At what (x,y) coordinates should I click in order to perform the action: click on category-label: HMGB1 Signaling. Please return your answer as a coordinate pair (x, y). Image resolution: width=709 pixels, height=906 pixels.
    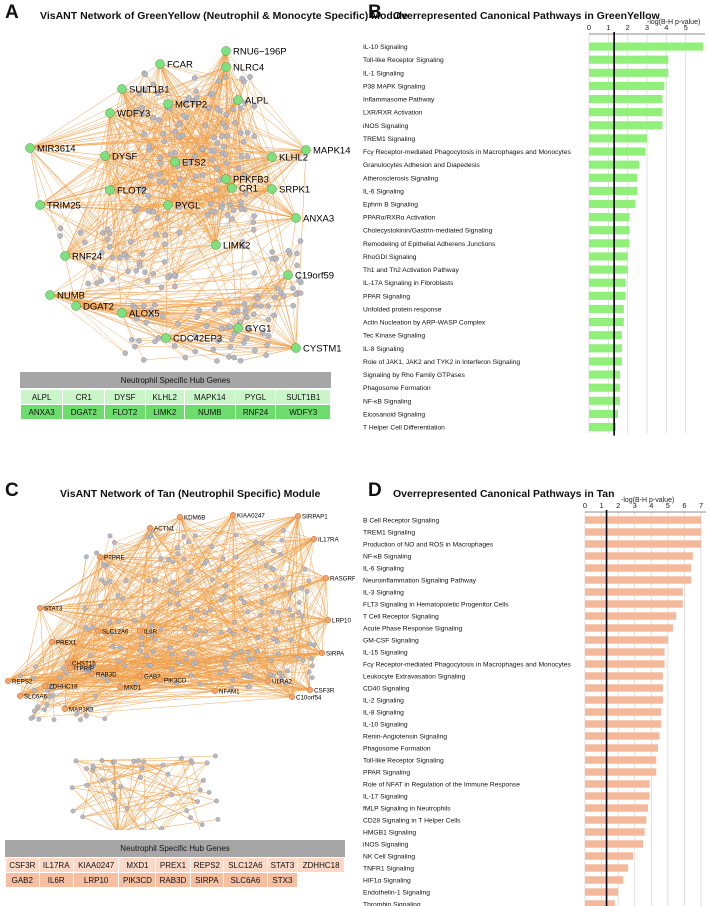
    Looking at the image, I should click on (389, 833).